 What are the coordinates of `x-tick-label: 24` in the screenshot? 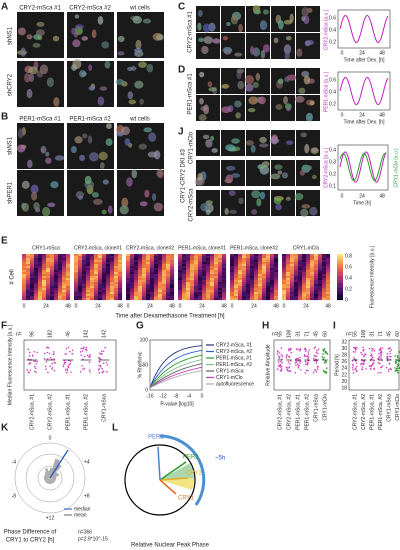 It's located at (202, 306).